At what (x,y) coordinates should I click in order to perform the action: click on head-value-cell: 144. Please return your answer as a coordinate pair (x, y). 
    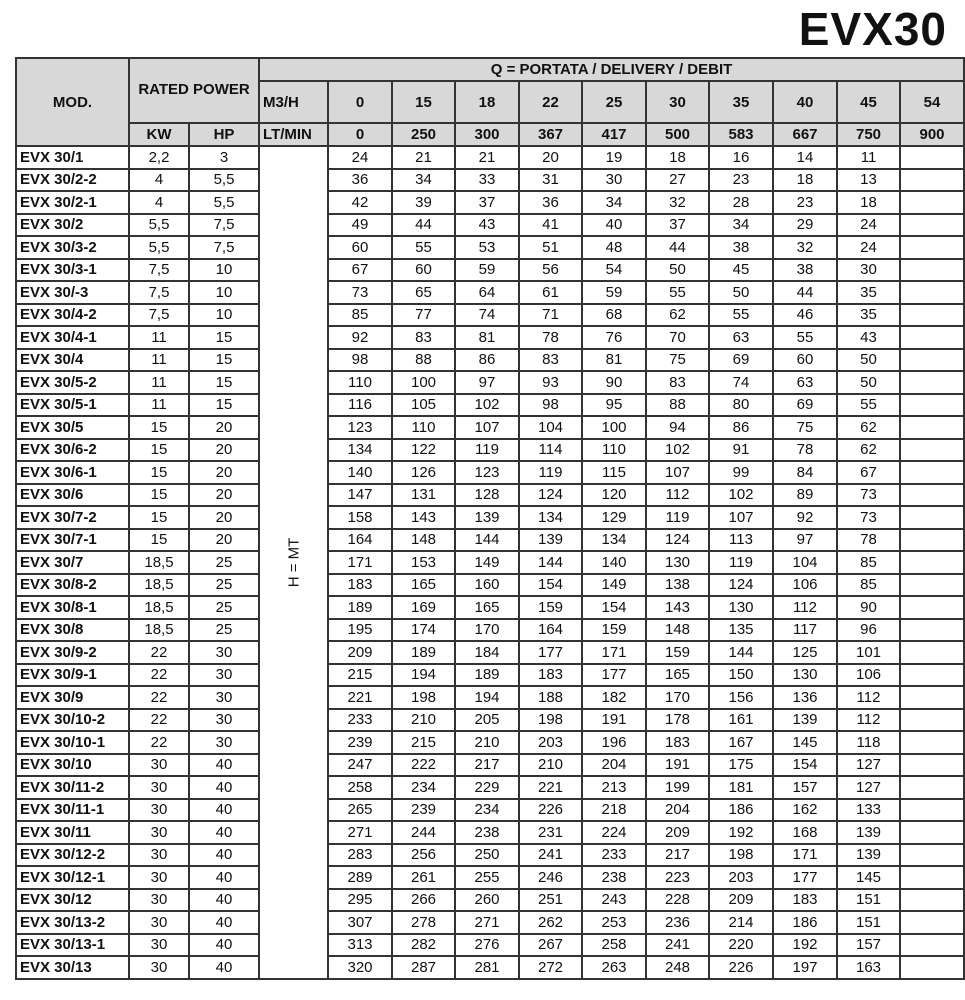
    Looking at the image, I should click on (741, 652).